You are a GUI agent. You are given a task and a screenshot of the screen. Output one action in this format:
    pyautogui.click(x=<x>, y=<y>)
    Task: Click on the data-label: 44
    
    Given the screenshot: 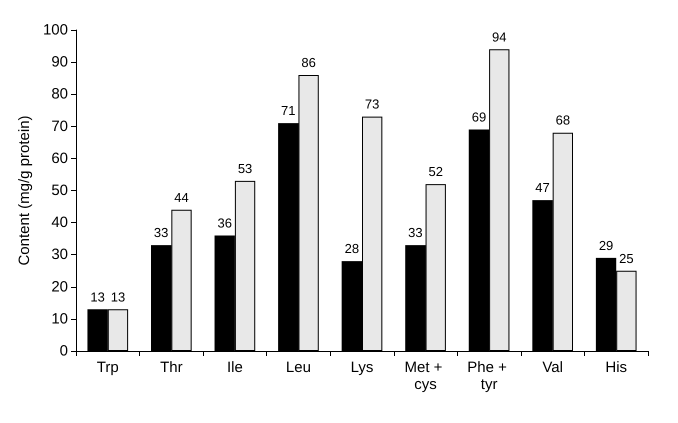 What is the action you would take?
    pyautogui.click(x=181, y=197)
    